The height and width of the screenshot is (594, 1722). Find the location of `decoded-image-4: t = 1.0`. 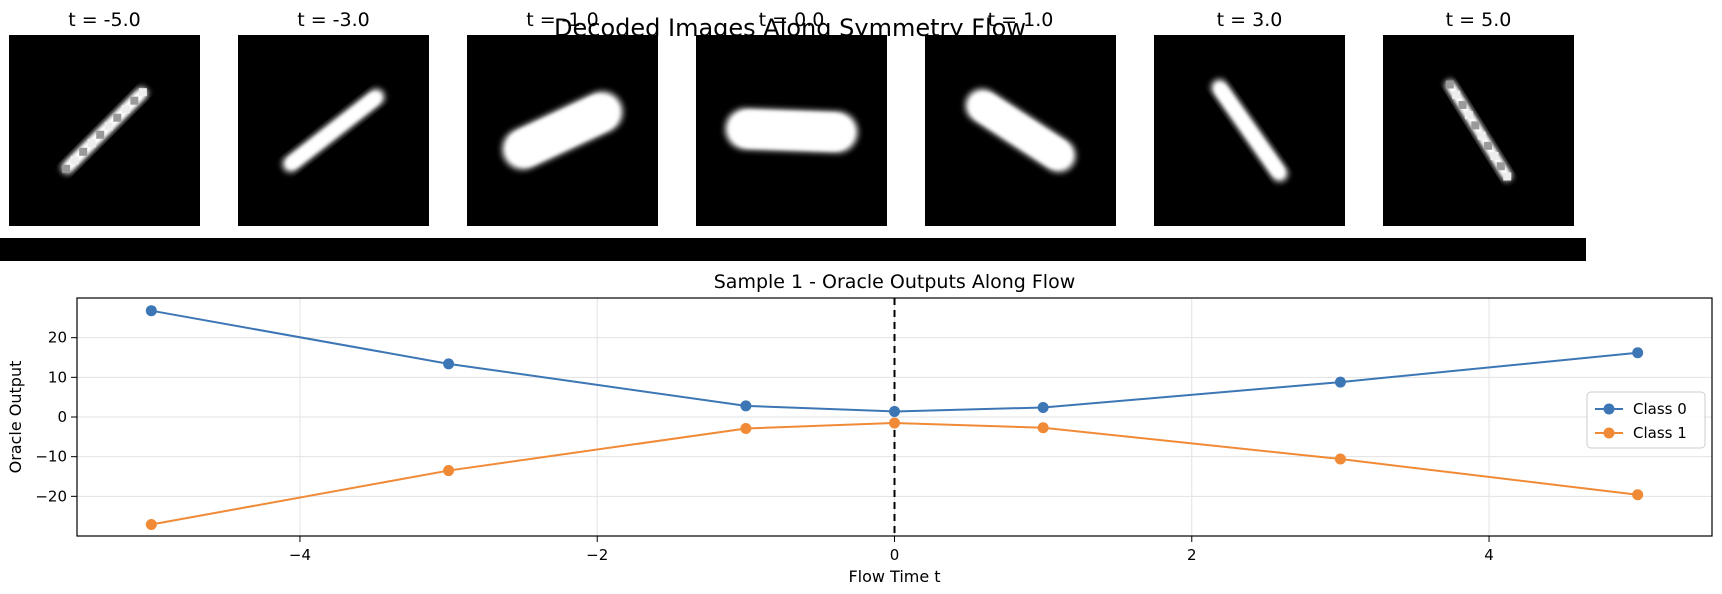

decoded-image-4: t = 1.0 is located at coordinates (1020, 117).